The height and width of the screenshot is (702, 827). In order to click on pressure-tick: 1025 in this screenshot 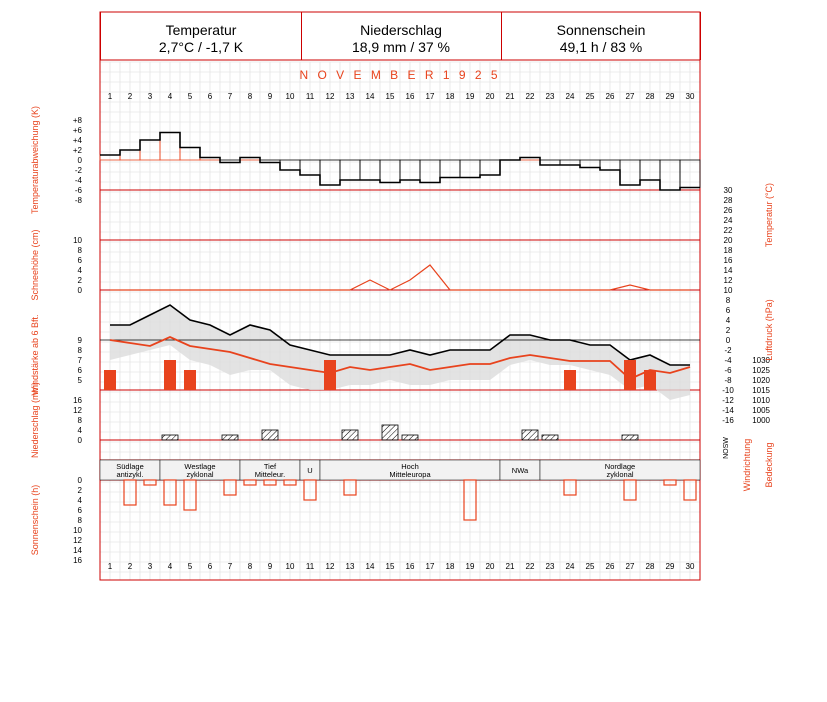, I will do `click(761, 370)`.